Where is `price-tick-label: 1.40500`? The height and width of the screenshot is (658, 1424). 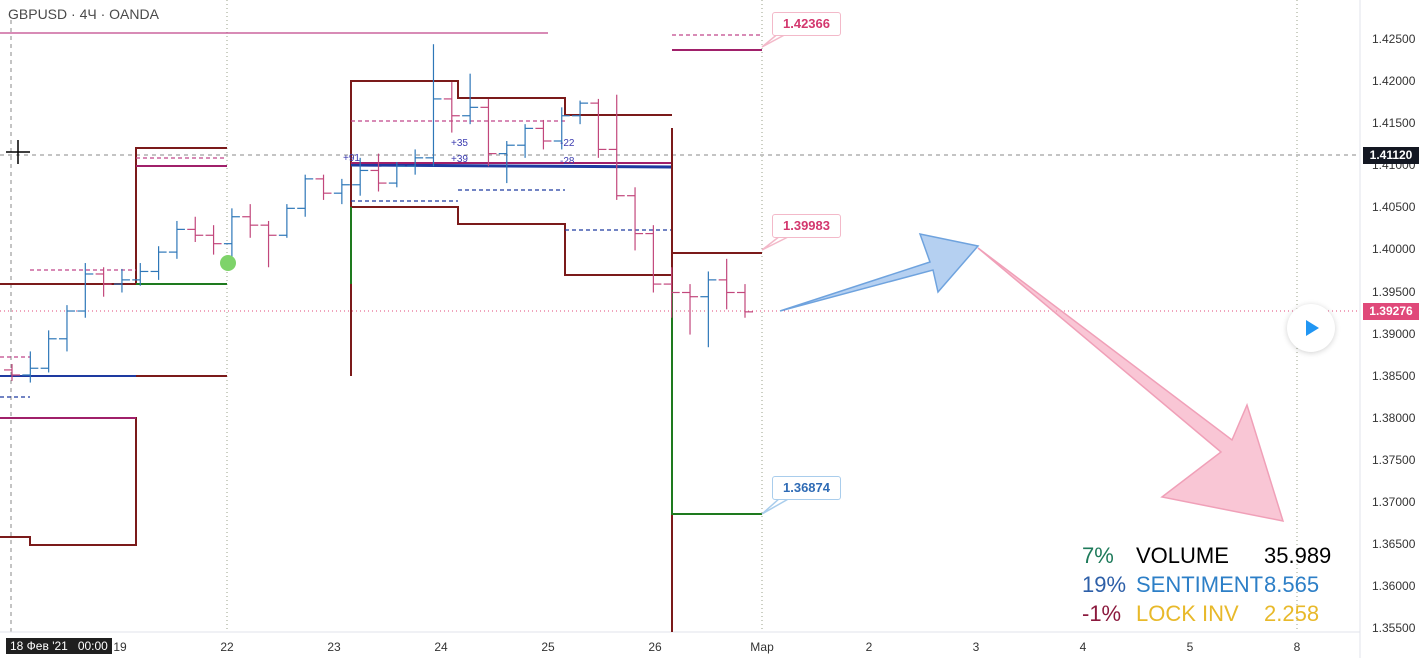 price-tick-label: 1.40500 is located at coordinates (1394, 207).